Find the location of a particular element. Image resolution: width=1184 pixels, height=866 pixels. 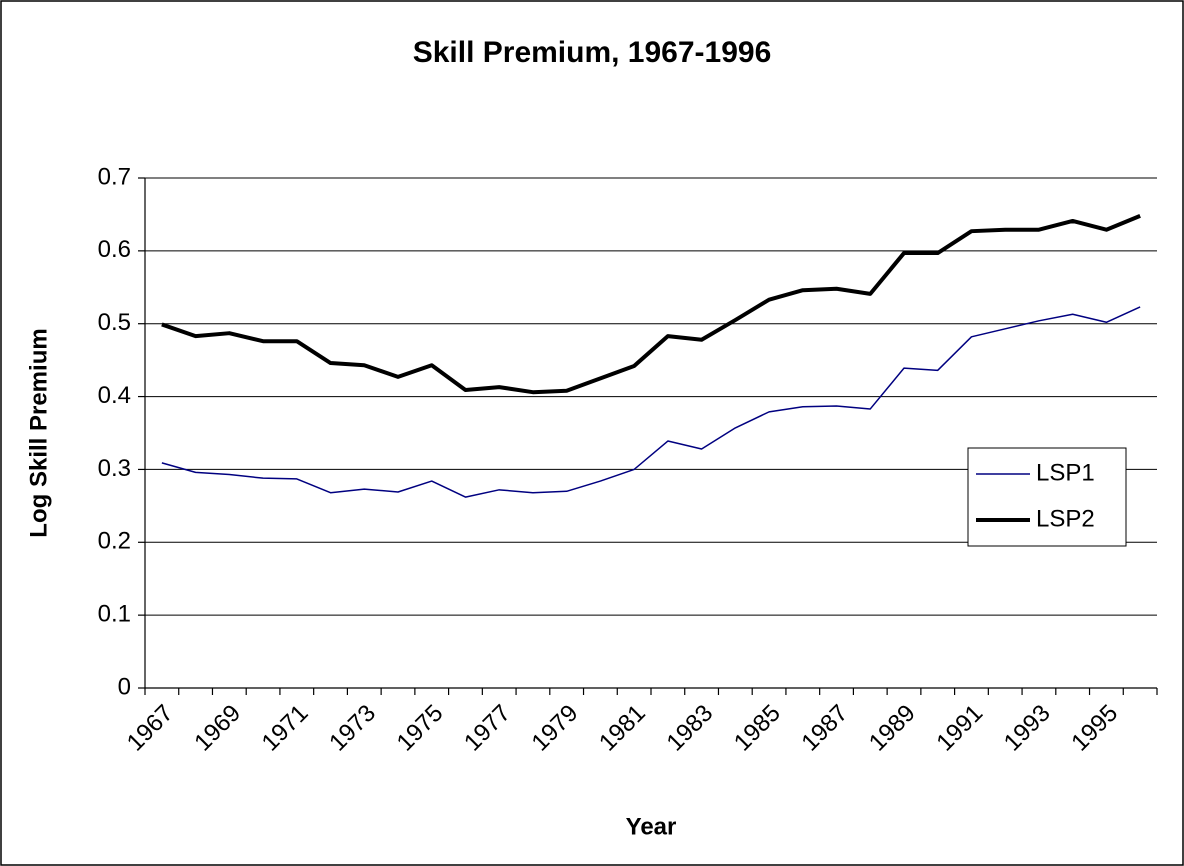

y-tick-label: 0.2 is located at coordinates (114, 541).